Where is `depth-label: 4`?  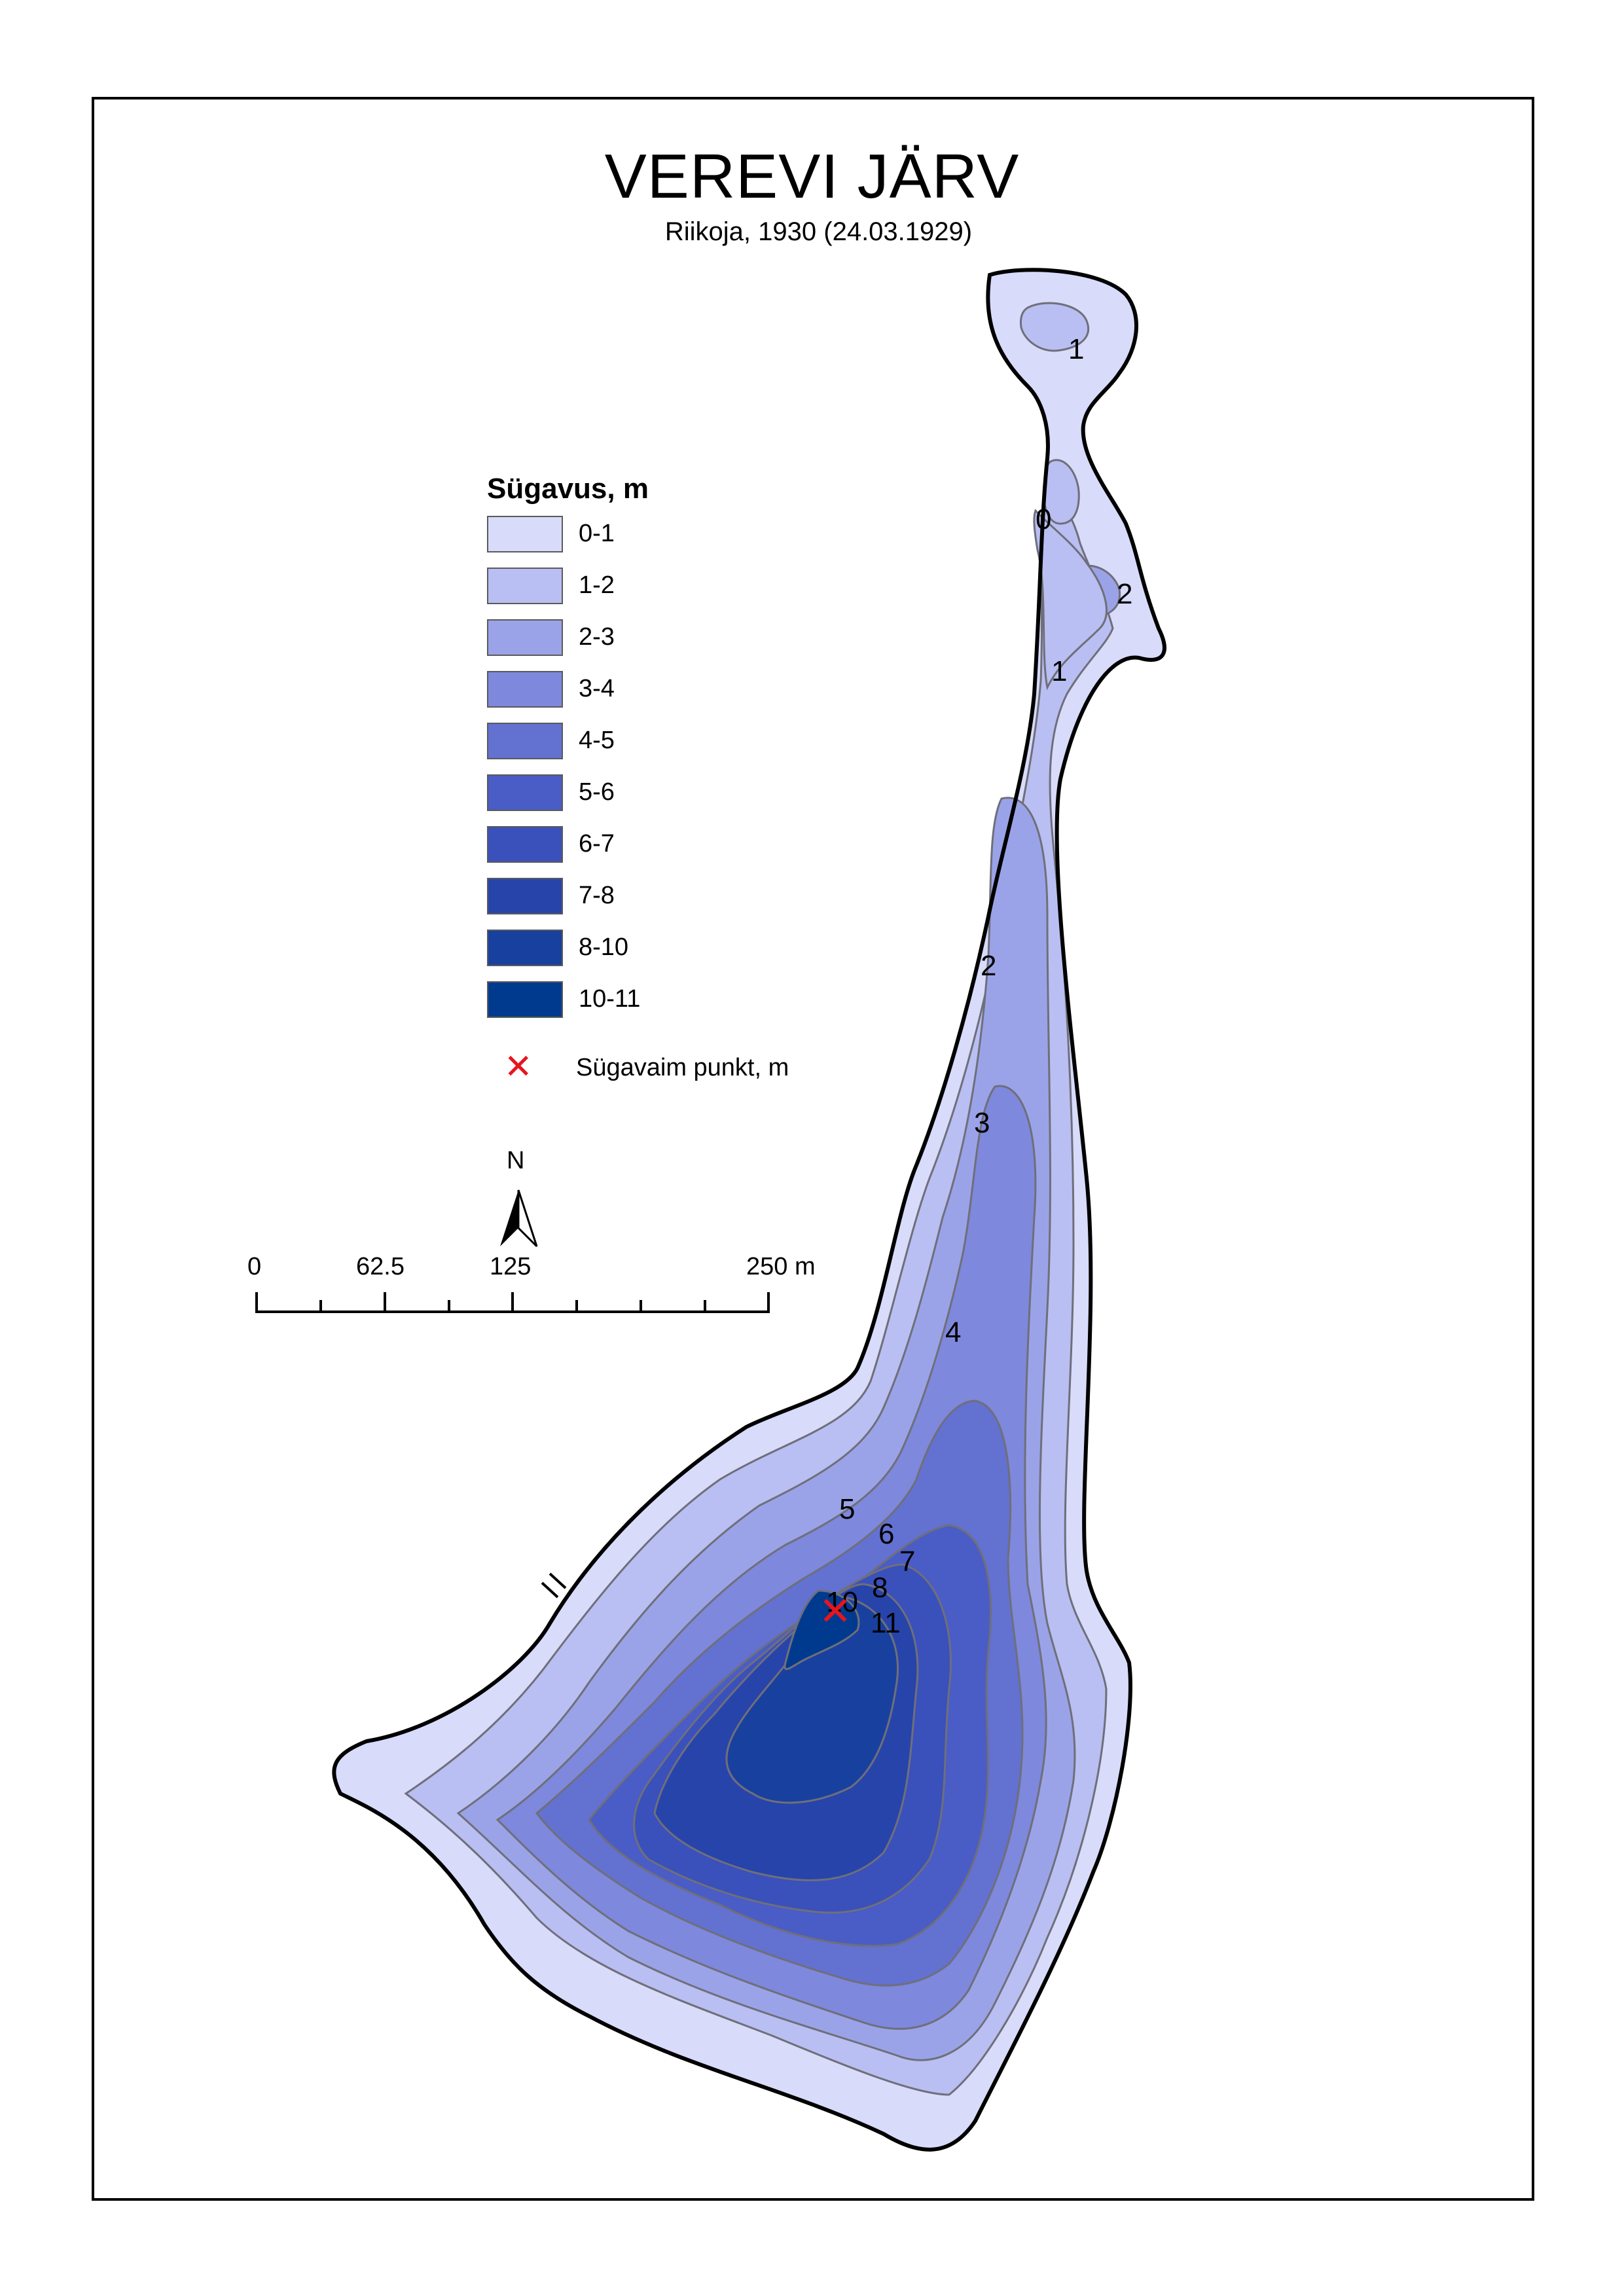 depth-label: 4 is located at coordinates (953, 1332).